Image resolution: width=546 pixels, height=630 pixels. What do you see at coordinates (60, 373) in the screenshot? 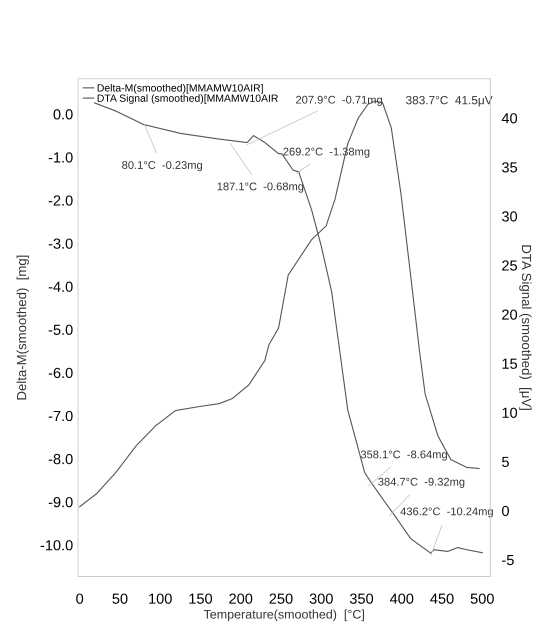
I see `y-tick-label: -6.0` at bounding box center [60, 373].